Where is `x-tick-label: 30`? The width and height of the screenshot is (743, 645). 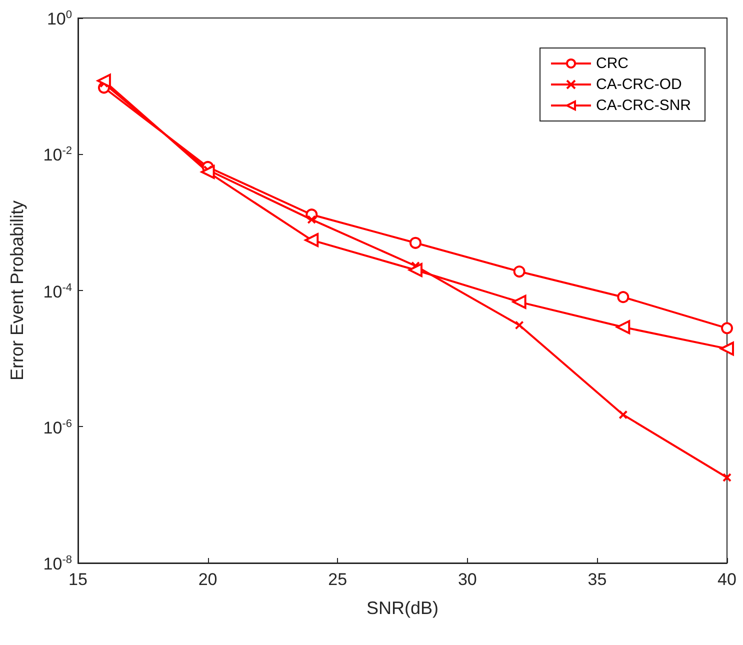
x-tick-label: 30 is located at coordinates (467, 579).